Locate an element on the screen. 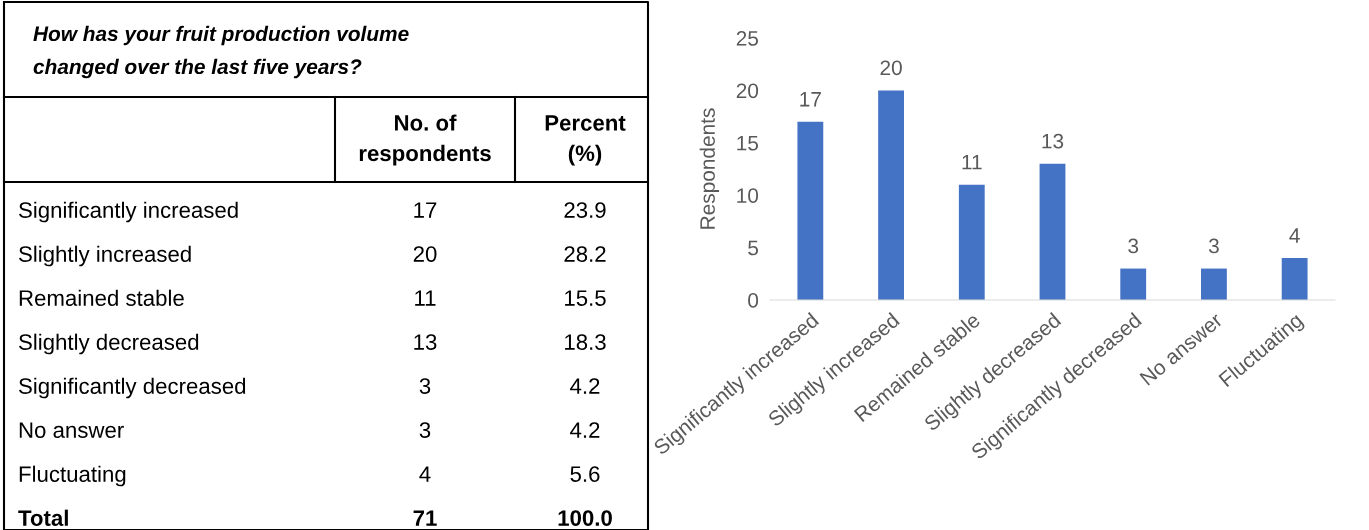 This screenshot has height=530, width=1369. data-label: 23.9 is located at coordinates (585, 210).